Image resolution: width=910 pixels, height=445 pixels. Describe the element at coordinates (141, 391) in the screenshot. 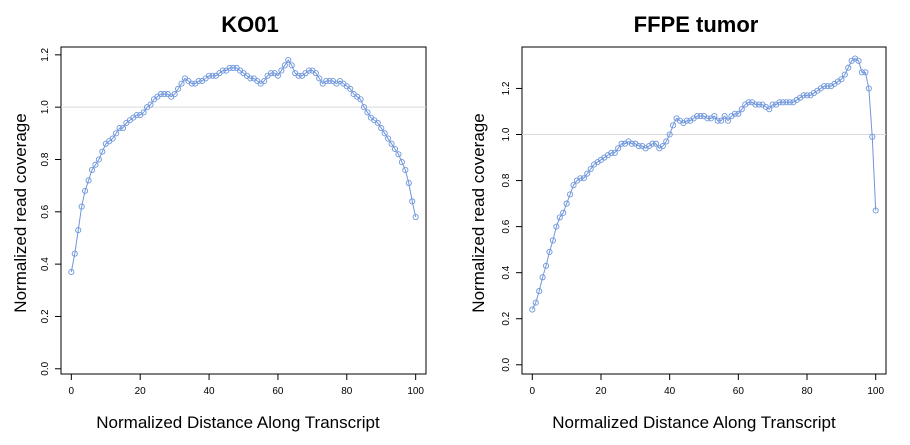

I see `x-tick-label: 20` at that location.